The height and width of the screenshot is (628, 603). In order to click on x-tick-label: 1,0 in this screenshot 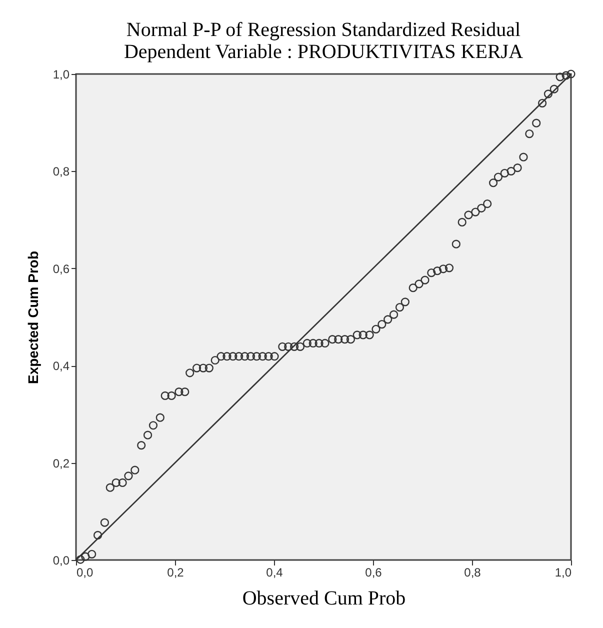, I will do `click(563, 573)`.